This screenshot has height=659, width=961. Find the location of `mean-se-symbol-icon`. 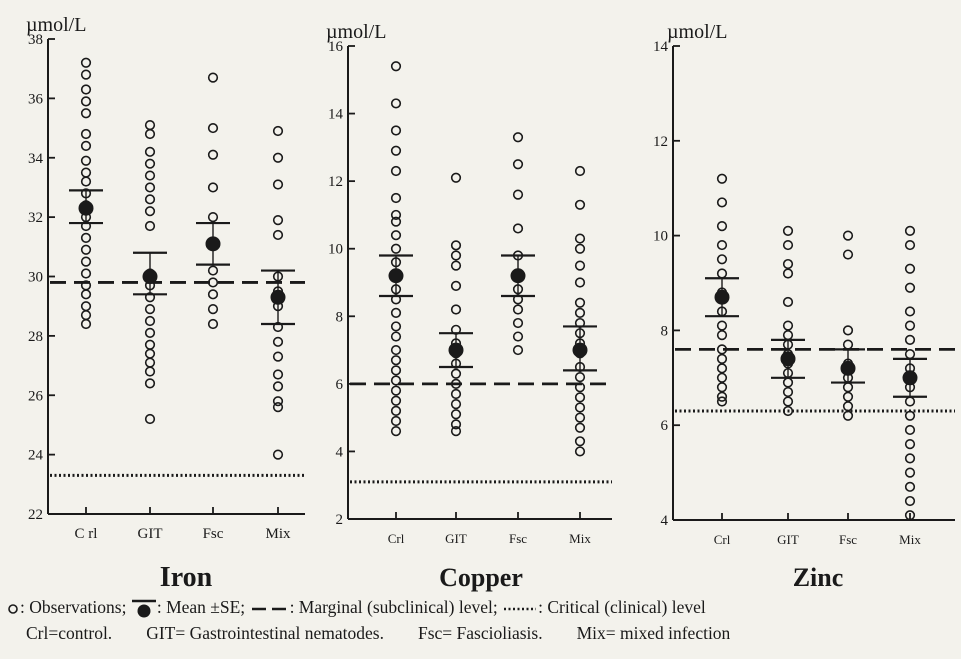

mean-se-symbol-icon is located at coordinates (143, 608).